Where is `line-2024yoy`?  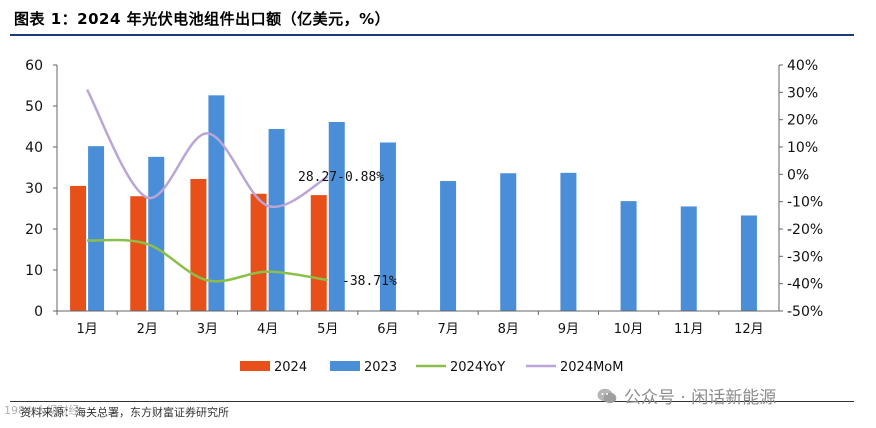
line-2024yoy is located at coordinates (207, 260).